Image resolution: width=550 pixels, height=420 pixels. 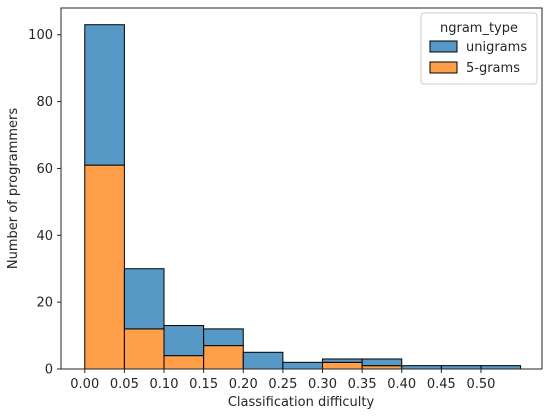 What do you see at coordinates (164, 384) in the screenshot?
I see `x-tick-label: 0.10` at bounding box center [164, 384].